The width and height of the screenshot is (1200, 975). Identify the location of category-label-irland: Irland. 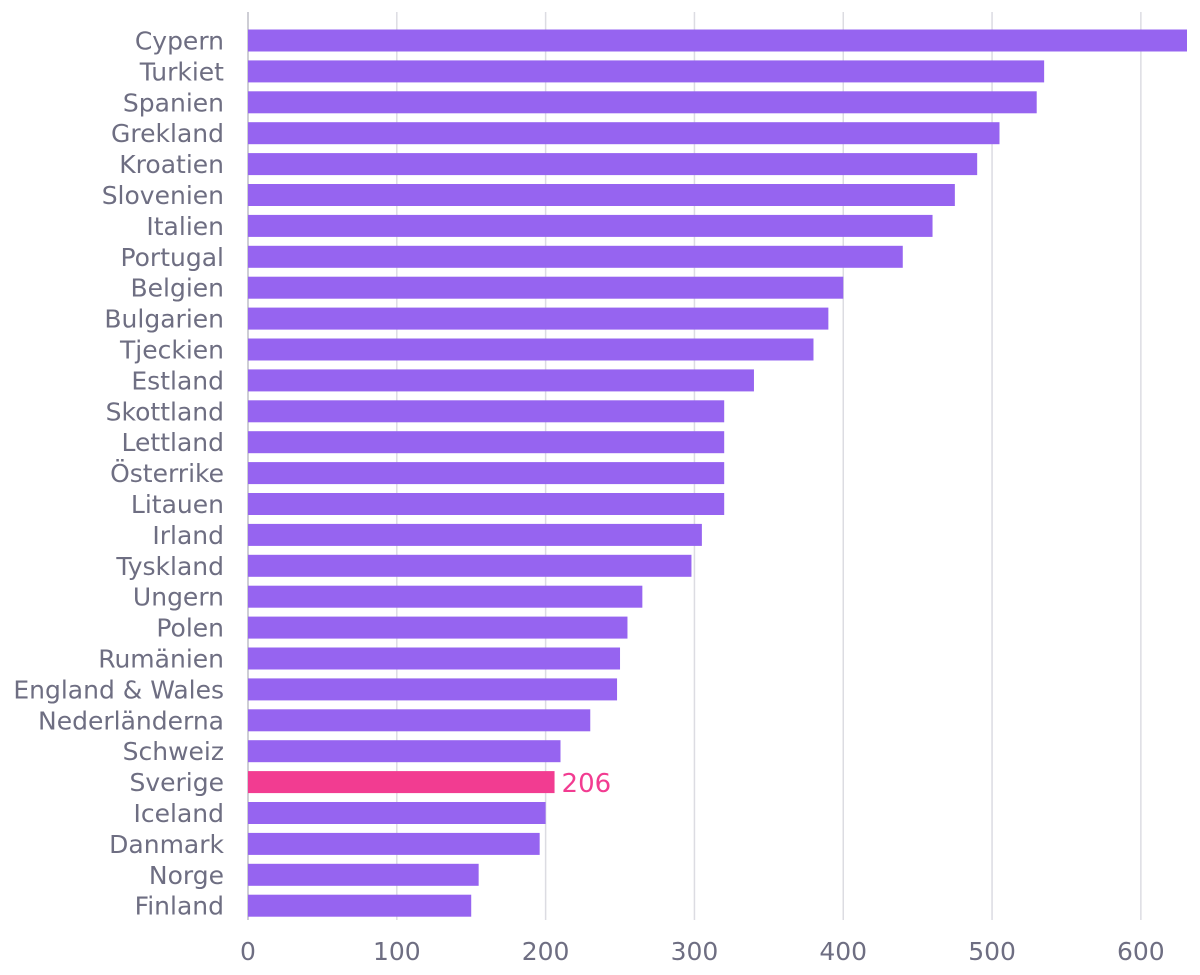
(188, 535).